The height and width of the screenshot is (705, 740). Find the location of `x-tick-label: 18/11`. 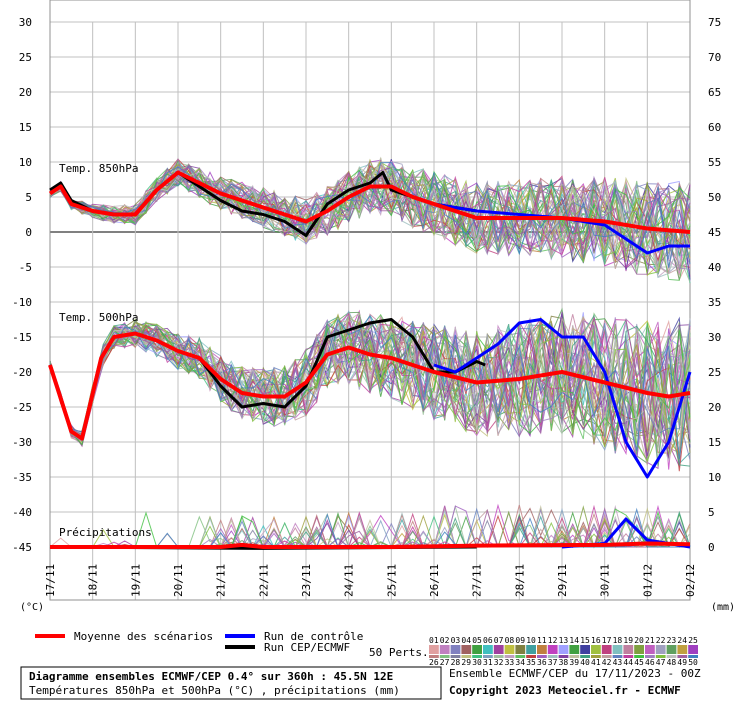

x-tick-label: 18/11 is located at coordinates (93, 580).